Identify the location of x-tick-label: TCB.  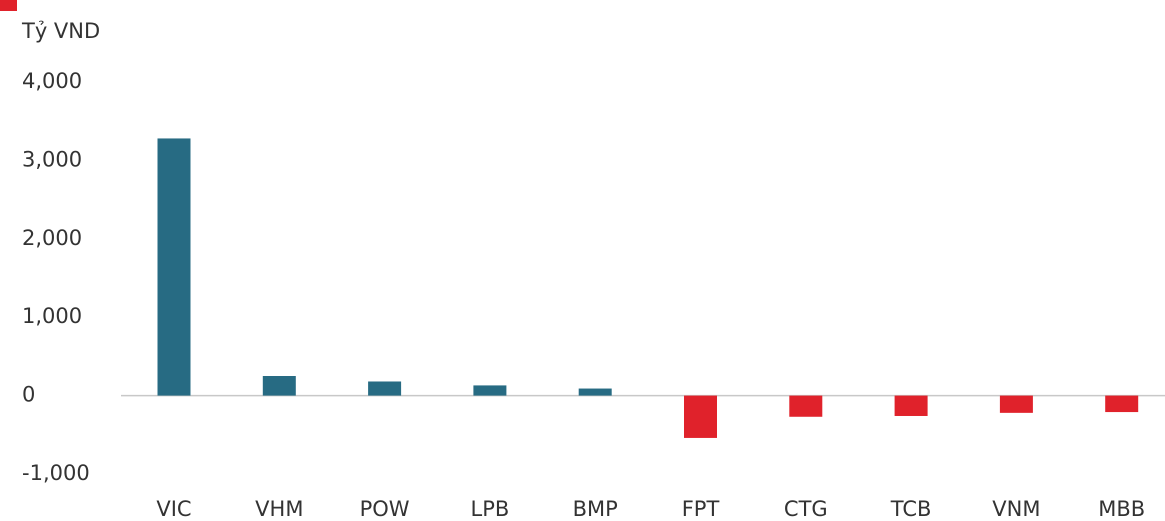
(911, 509).